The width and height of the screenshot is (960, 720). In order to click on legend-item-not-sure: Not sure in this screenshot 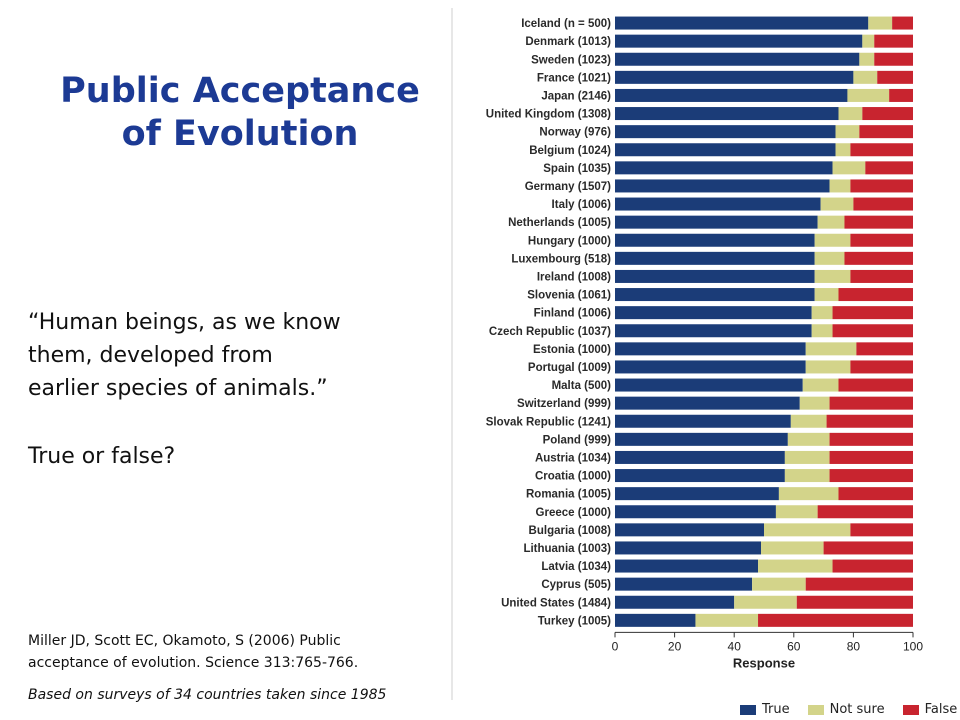, I will do `click(846, 709)`.